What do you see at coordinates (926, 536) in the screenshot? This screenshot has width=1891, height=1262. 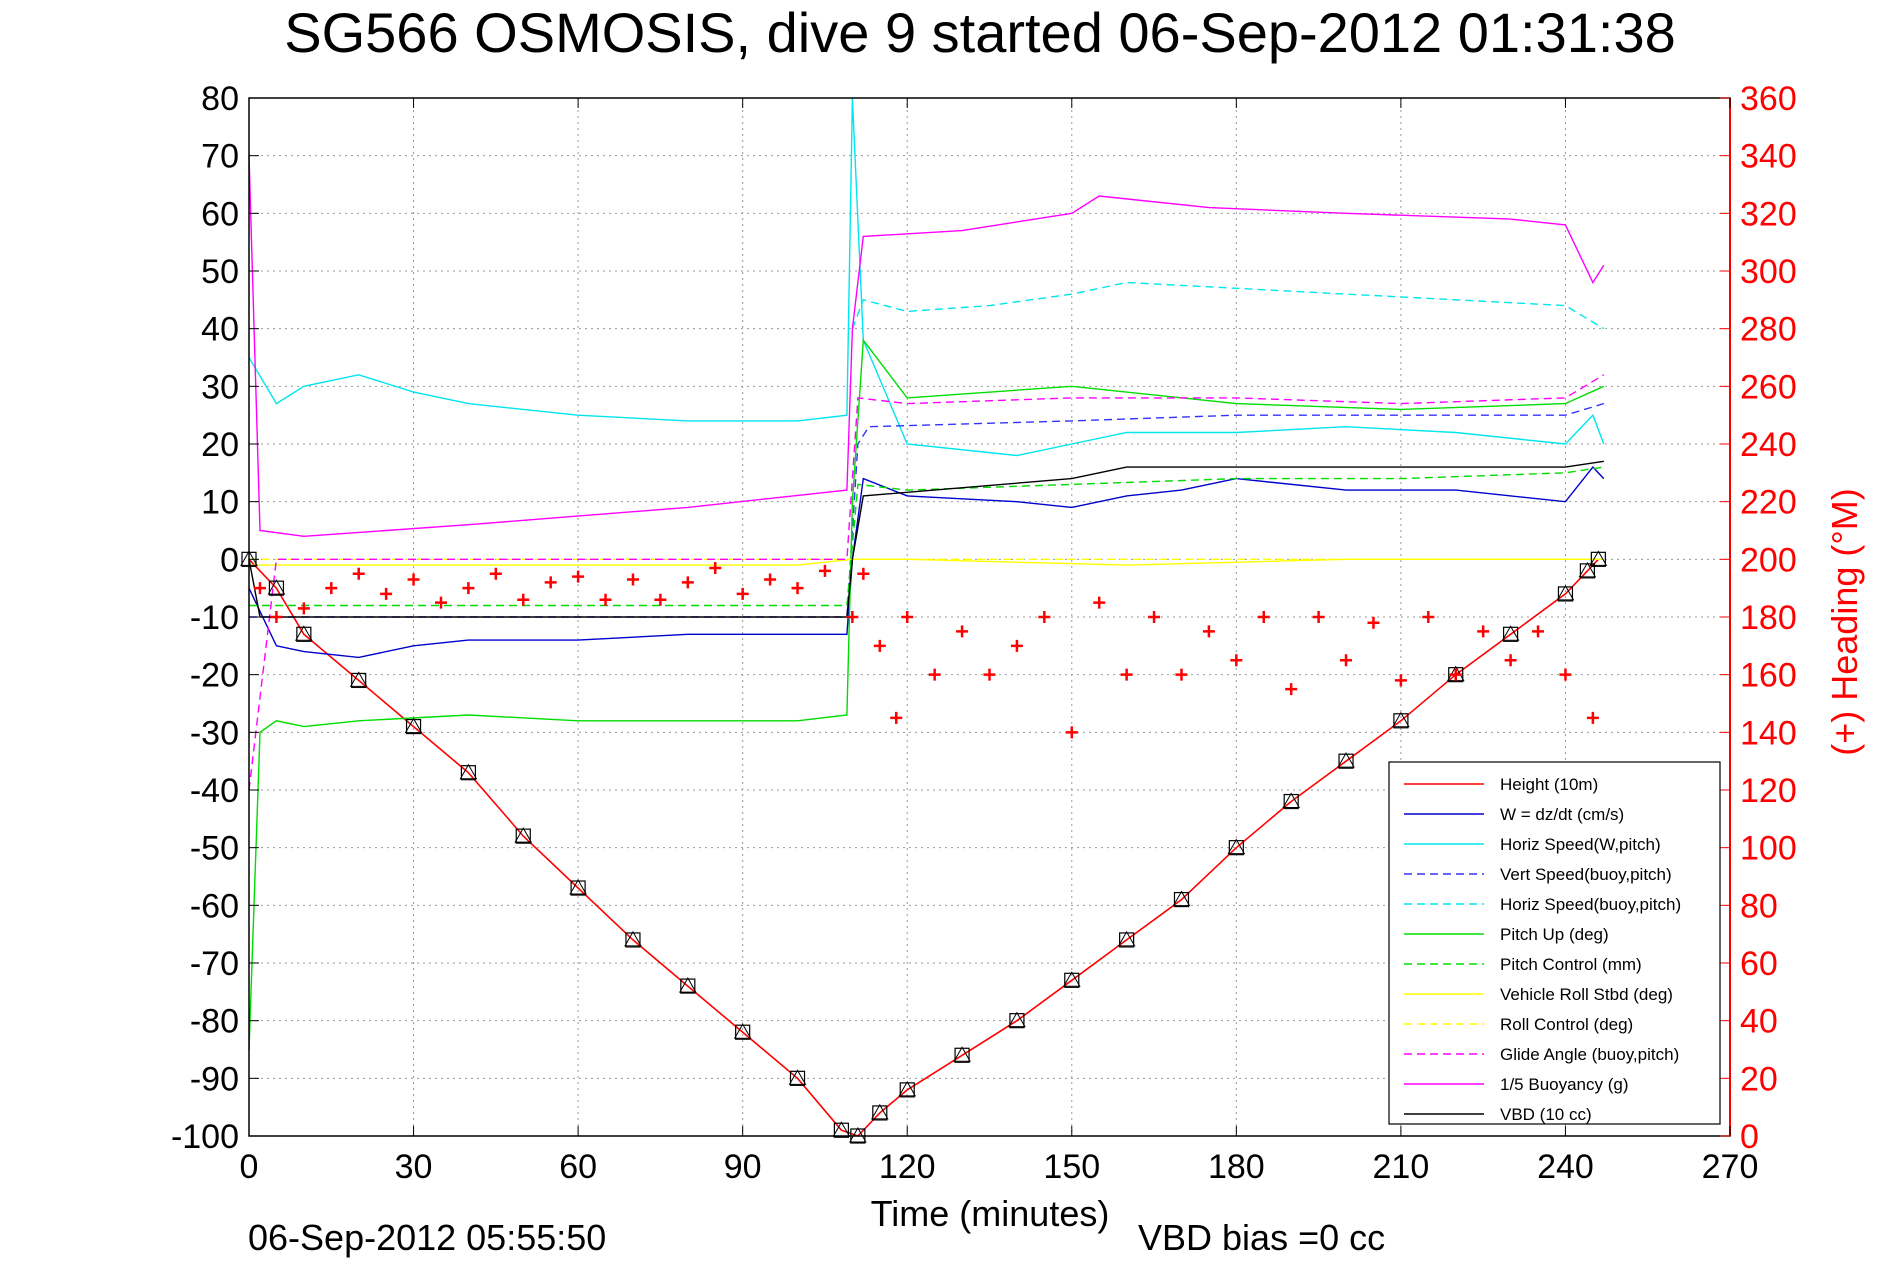 I see `series-line-pitch_control` at bounding box center [926, 536].